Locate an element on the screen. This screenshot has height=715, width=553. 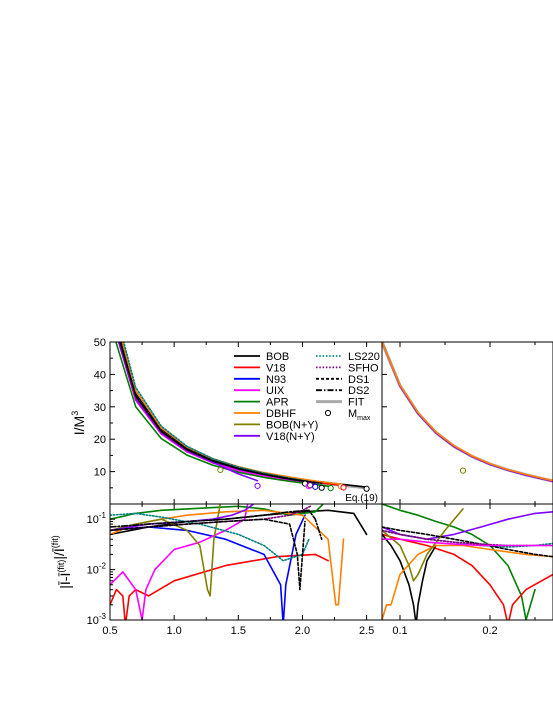
legend-label-n93: N93 is located at coordinates (276, 380).